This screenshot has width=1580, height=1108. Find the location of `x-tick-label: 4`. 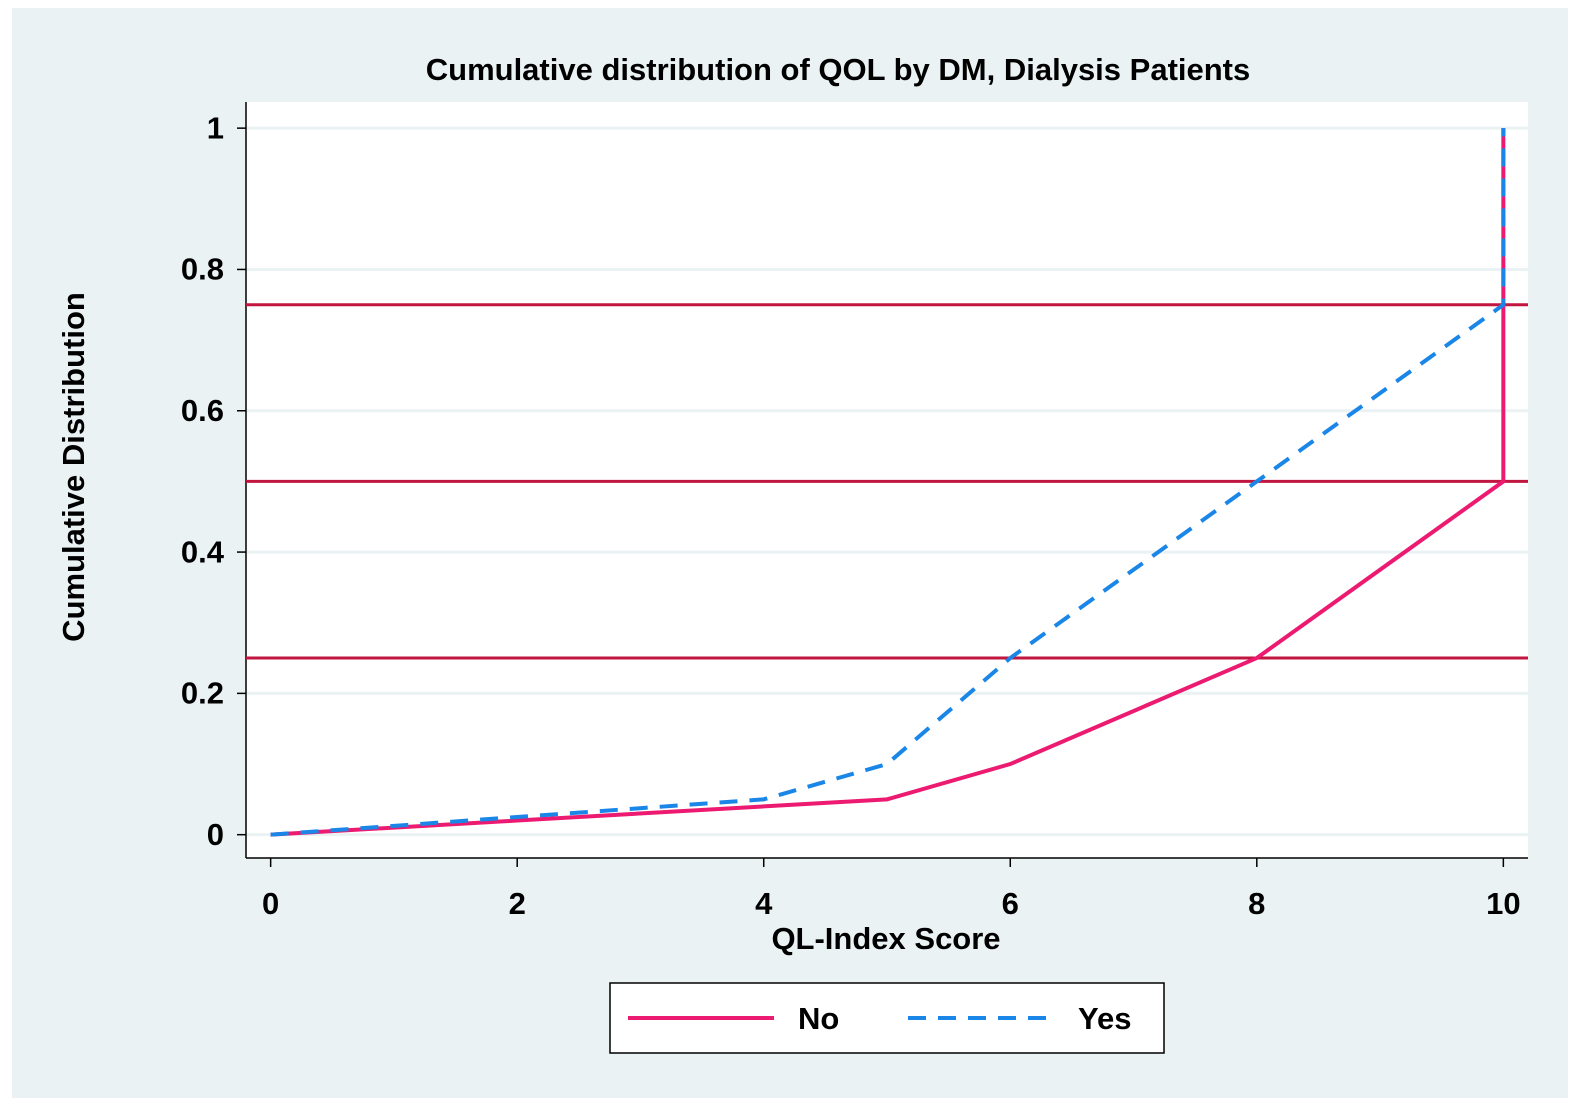

x-tick-label: 4 is located at coordinates (764, 903).